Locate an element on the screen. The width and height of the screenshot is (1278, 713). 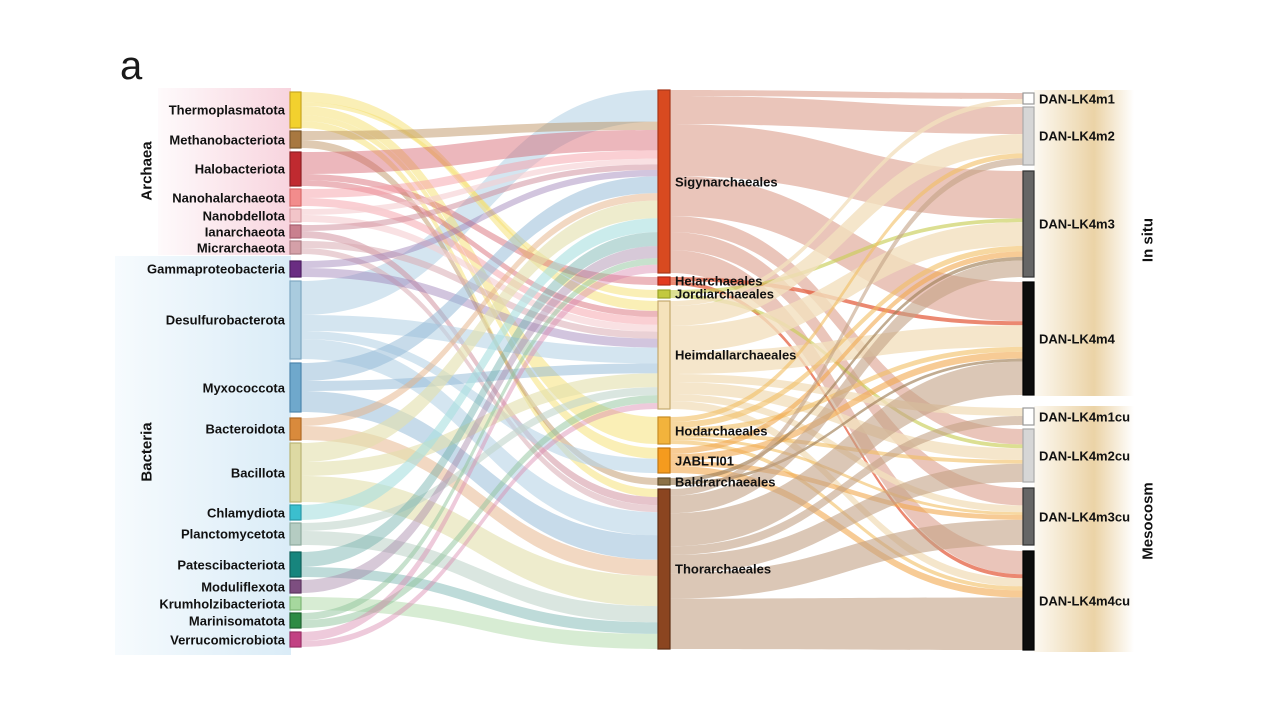
sankey-node-m2 is located at coordinates (1028, 136).